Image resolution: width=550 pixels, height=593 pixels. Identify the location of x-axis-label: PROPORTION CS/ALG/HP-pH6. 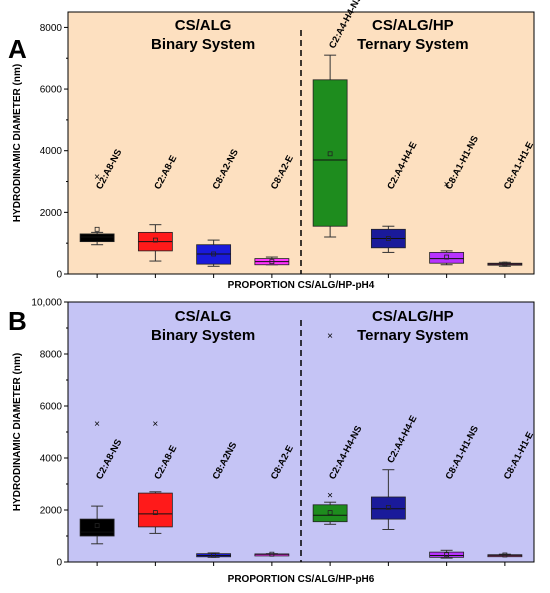
(301, 579).